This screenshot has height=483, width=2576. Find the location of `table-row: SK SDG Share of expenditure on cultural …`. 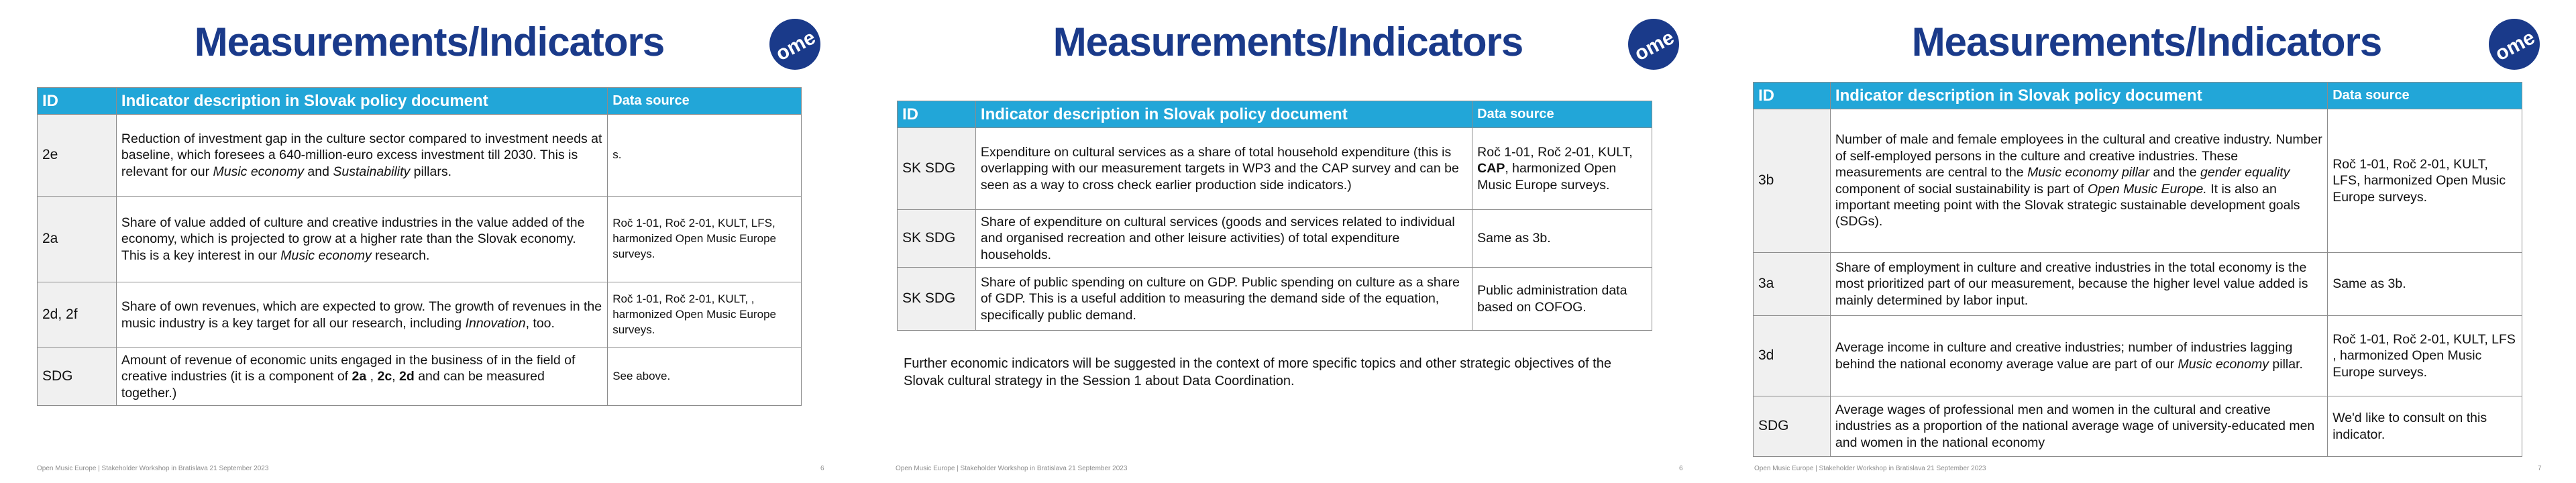

table-row: SK SDG Share of expenditure on cultural … is located at coordinates (1274, 238).